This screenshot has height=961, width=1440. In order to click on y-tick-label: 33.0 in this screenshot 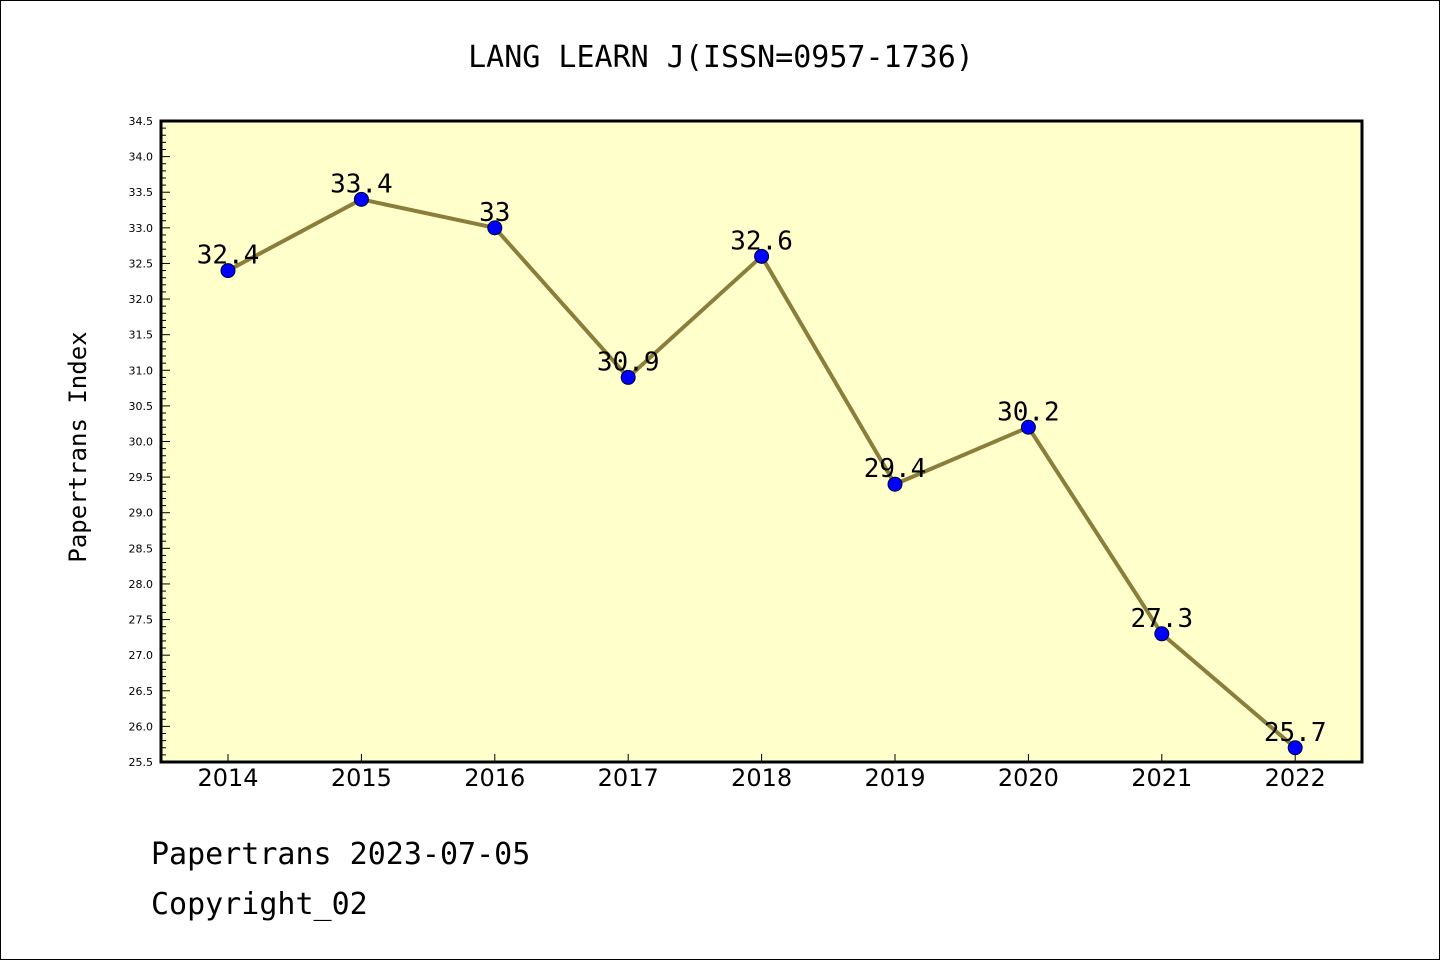, I will do `click(141, 228)`.